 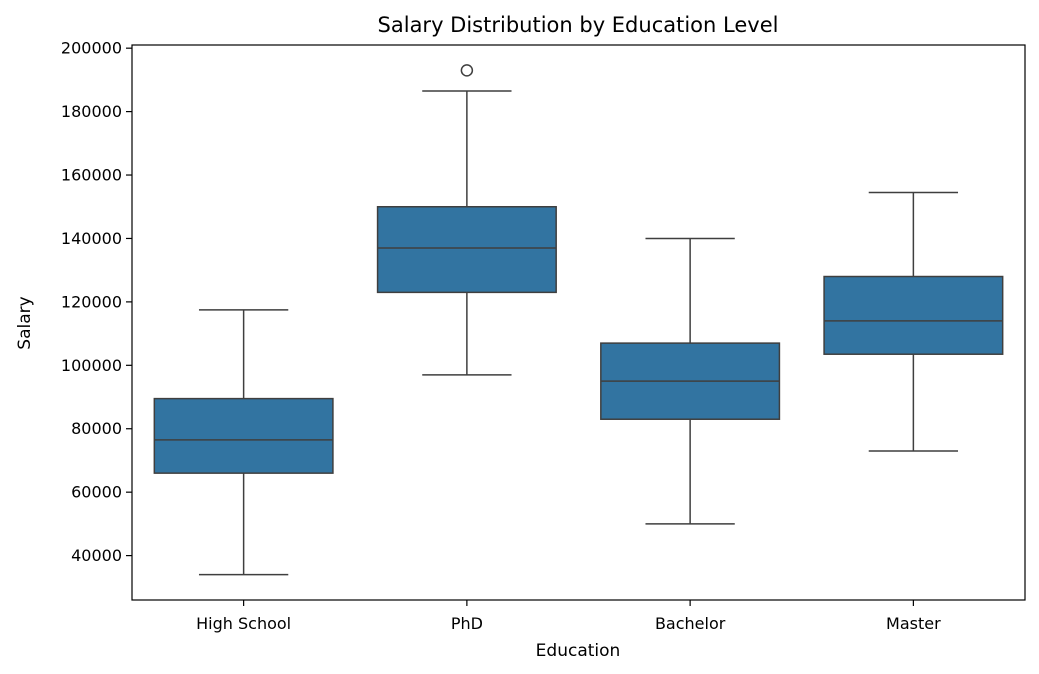 What do you see at coordinates (913, 623) in the screenshot?
I see `x-tick-label: Master` at bounding box center [913, 623].